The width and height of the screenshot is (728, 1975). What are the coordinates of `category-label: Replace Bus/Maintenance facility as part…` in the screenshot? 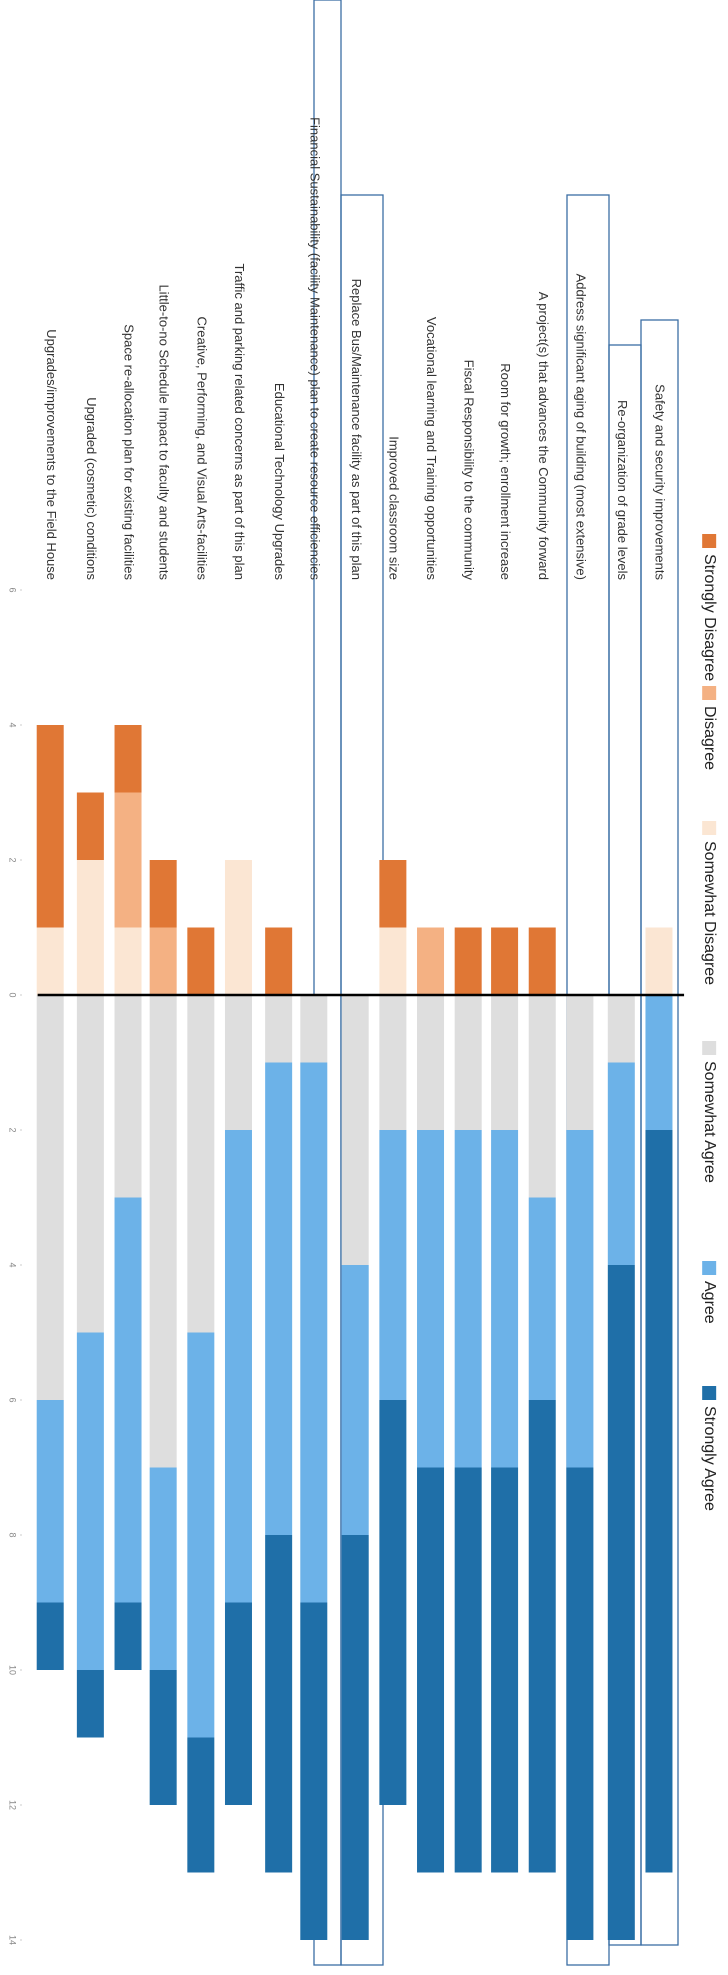 It's located at (356, 429).